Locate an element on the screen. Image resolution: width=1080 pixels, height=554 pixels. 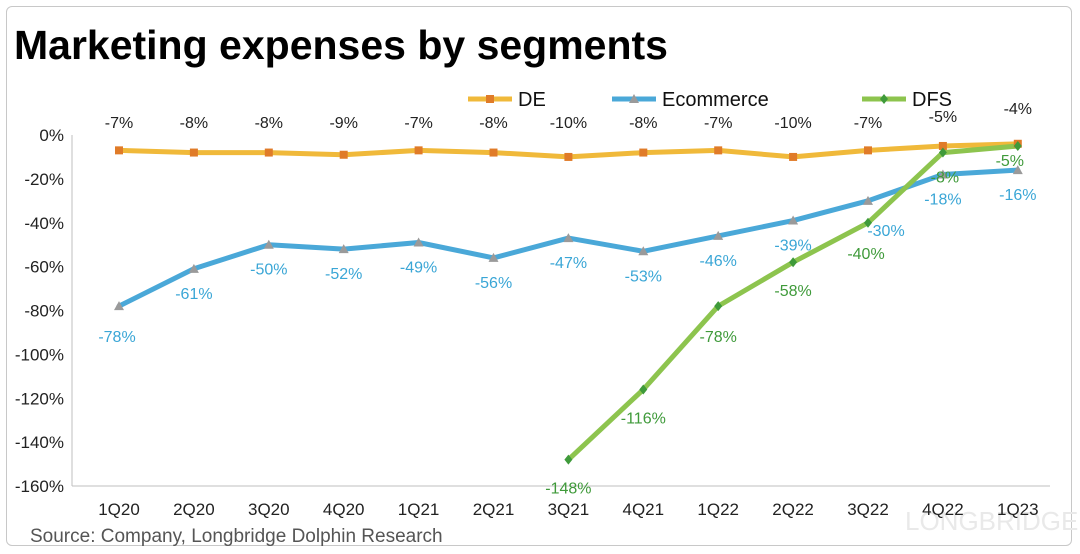
y-tick-label: -160% is located at coordinates (39, 486).